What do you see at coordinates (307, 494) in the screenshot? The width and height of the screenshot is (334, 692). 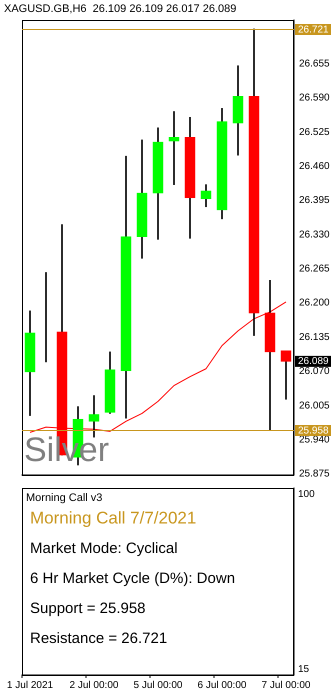 I see `text: 100` at bounding box center [307, 494].